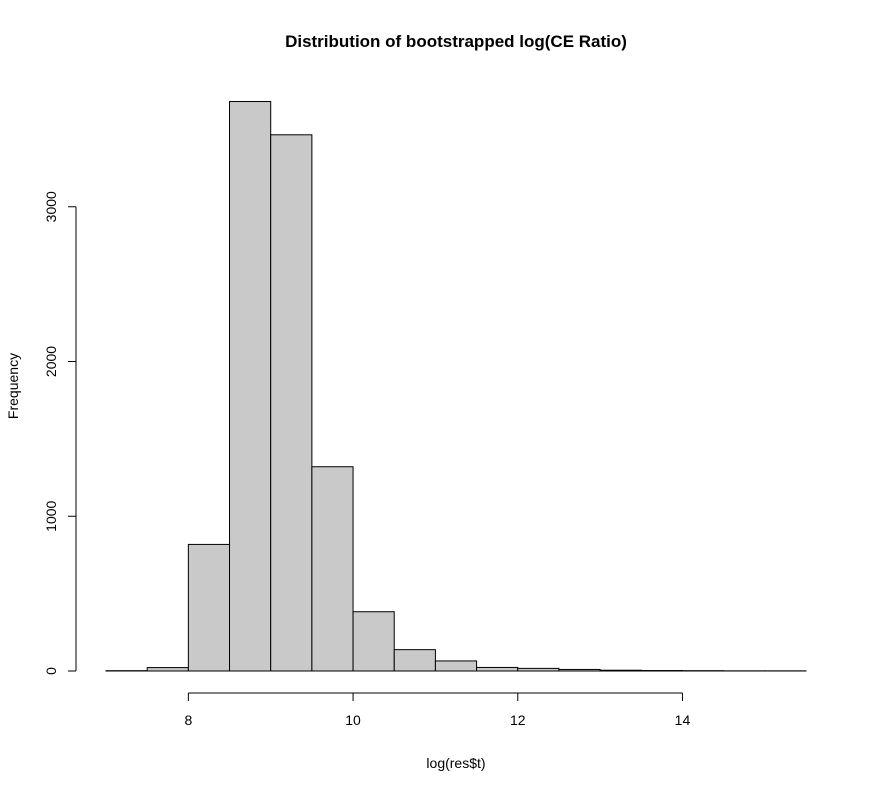 This screenshot has width=874, height=792. I want to click on y-tick-label: 2000, so click(51, 361).